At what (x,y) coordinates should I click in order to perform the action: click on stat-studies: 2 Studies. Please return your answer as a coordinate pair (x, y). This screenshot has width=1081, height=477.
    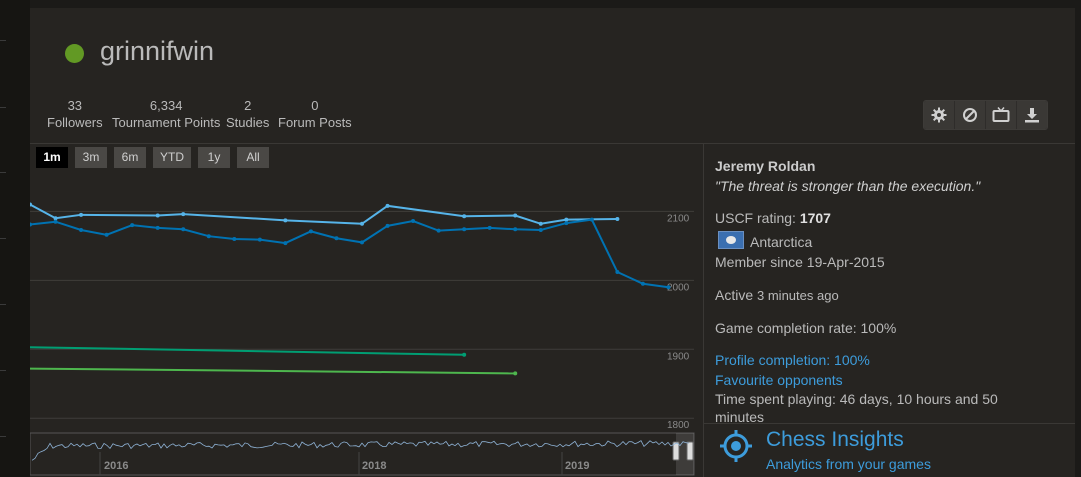
    Looking at the image, I should click on (247, 114).